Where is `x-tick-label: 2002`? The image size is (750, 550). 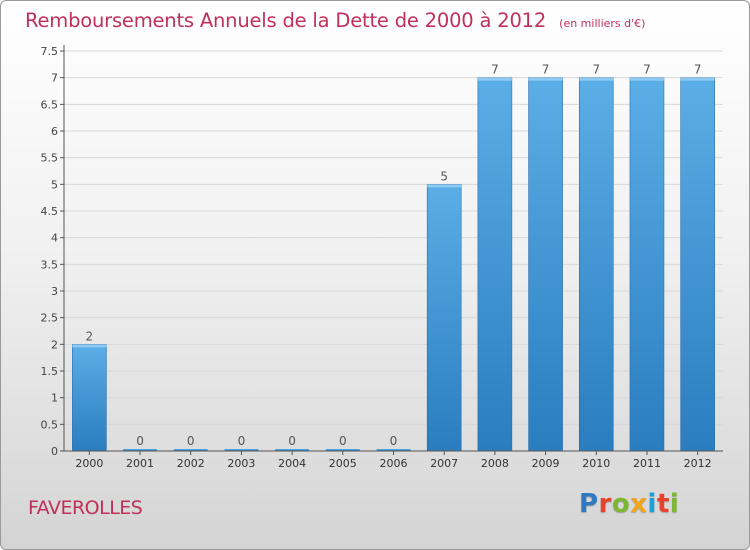 x-tick-label: 2002 is located at coordinates (191, 463).